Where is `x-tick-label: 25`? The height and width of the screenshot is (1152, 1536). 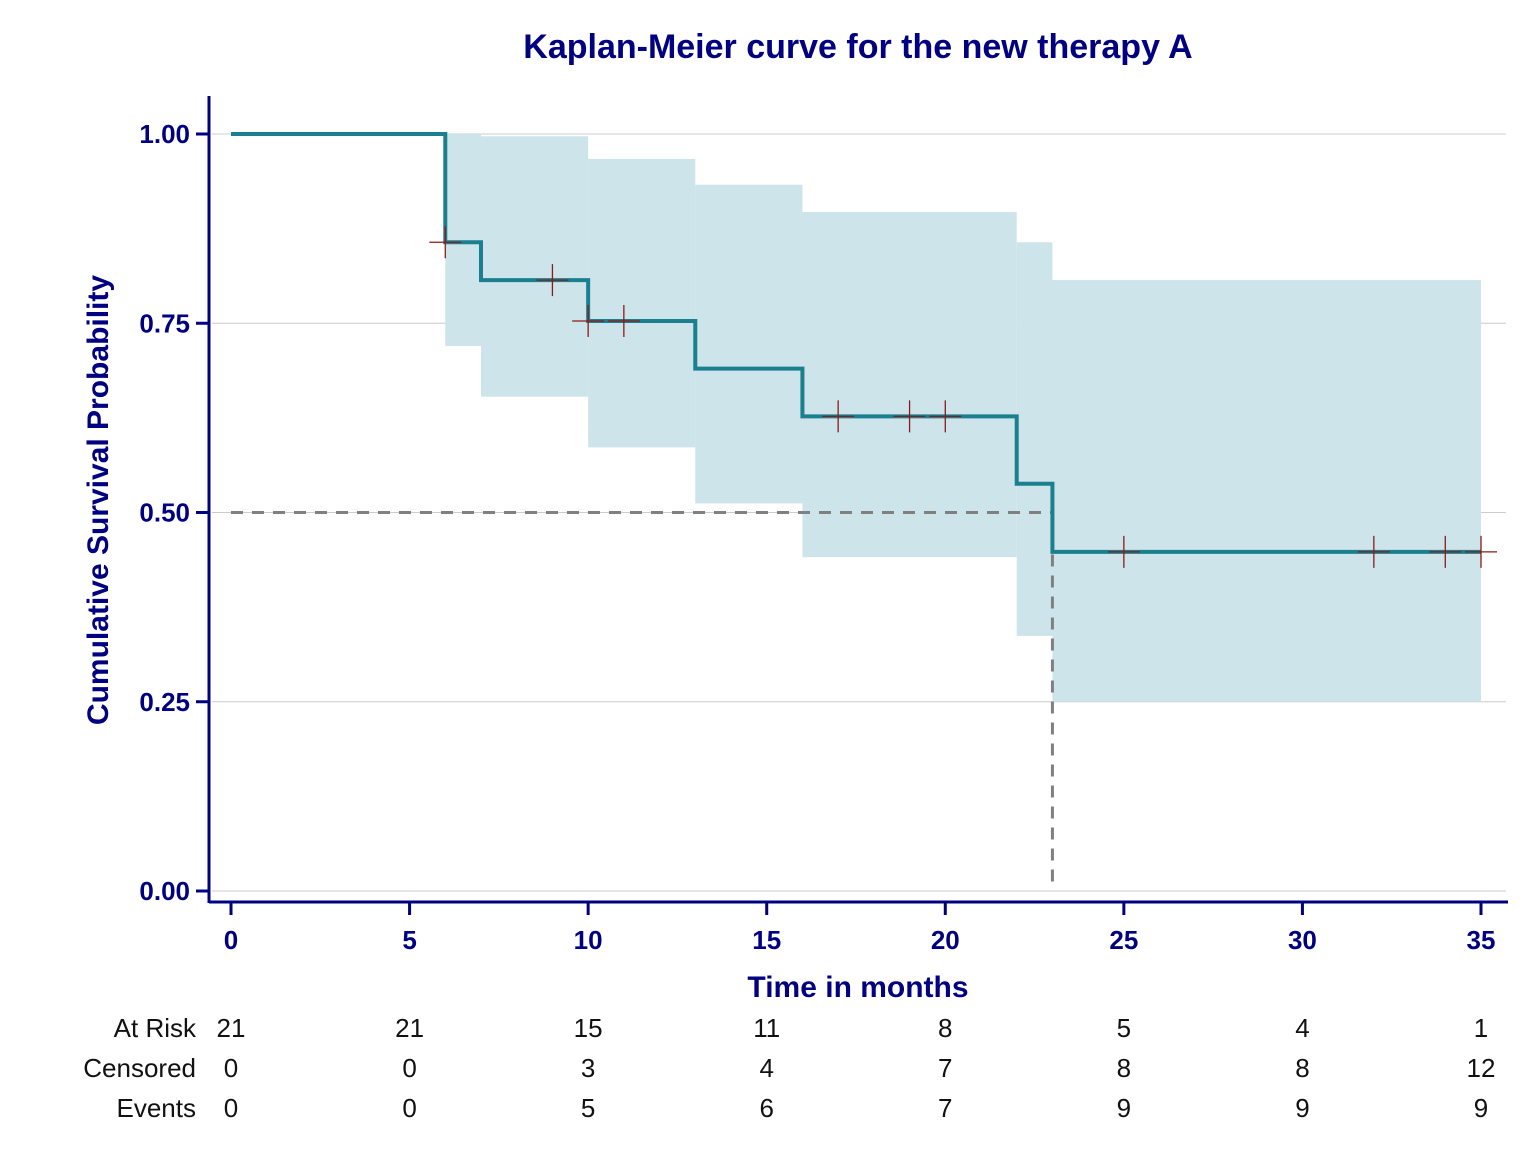
x-tick-label: 25 is located at coordinates (1123, 940).